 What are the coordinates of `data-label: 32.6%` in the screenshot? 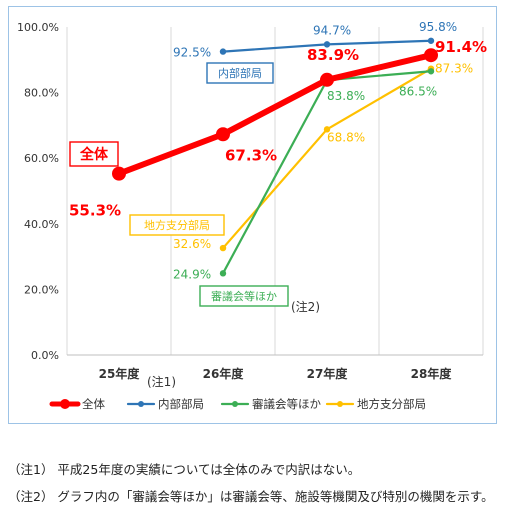 It's located at (192, 244).